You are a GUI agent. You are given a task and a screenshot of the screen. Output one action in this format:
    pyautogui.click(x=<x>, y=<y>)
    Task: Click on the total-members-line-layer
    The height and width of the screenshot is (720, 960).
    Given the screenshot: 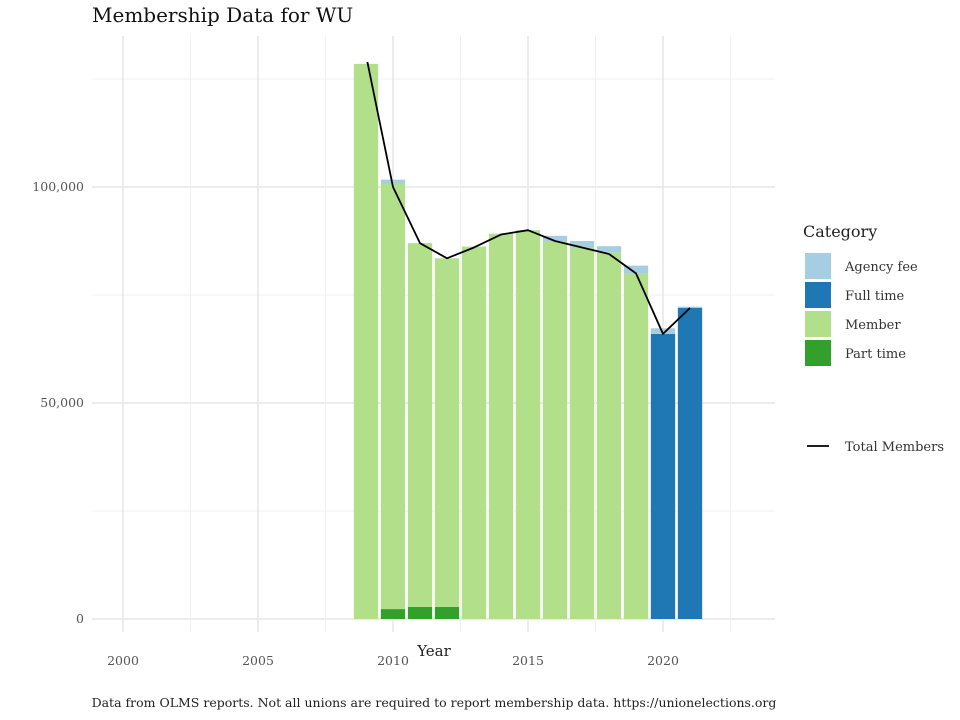 What is the action you would take?
    pyautogui.click(x=528, y=198)
    